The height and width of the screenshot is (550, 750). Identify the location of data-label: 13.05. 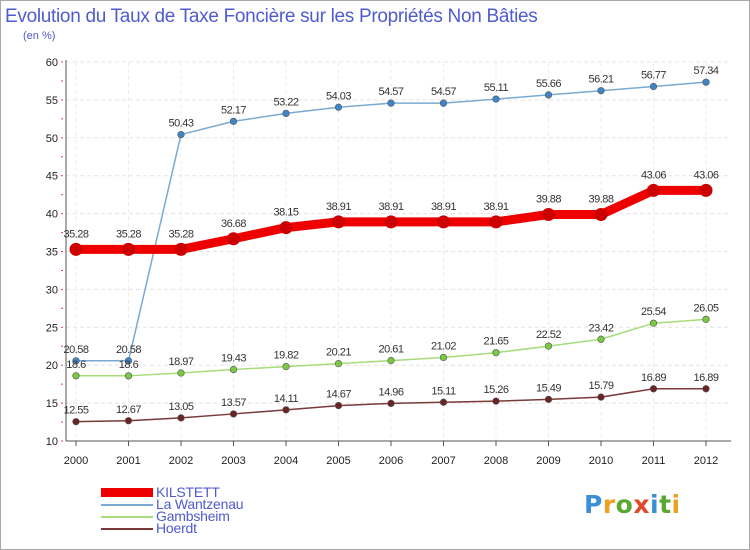
(180, 407).